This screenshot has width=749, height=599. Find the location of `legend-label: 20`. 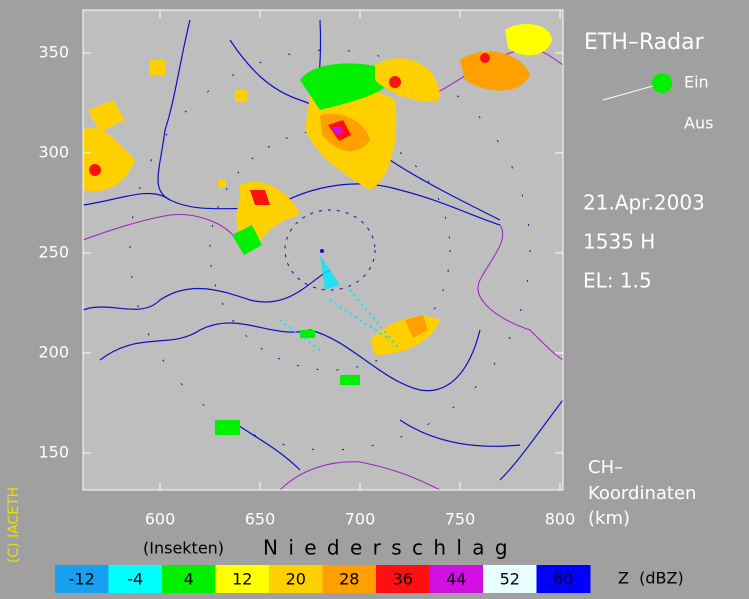

legend-label: 20 is located at coordinates (296, 579).